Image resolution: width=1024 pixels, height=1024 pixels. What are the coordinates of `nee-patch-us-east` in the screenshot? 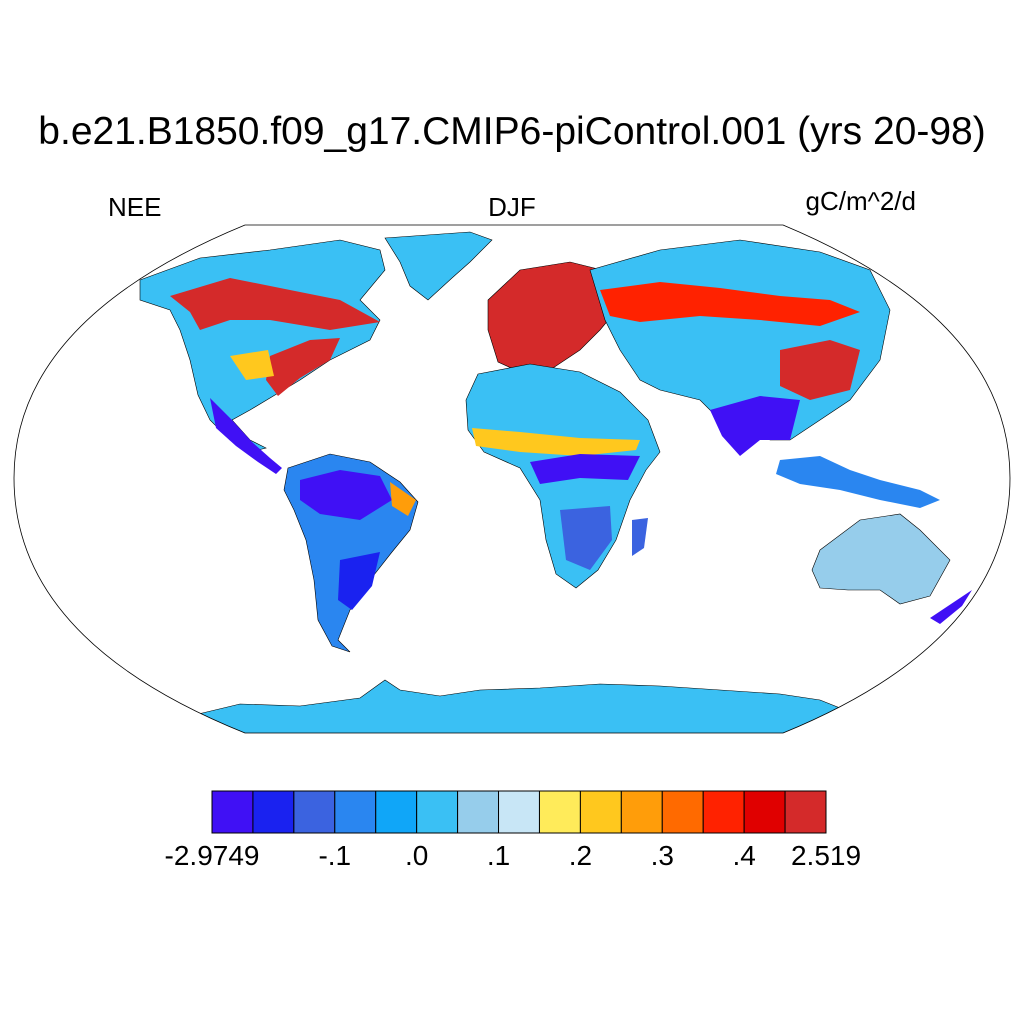 It's located at (303, 367).